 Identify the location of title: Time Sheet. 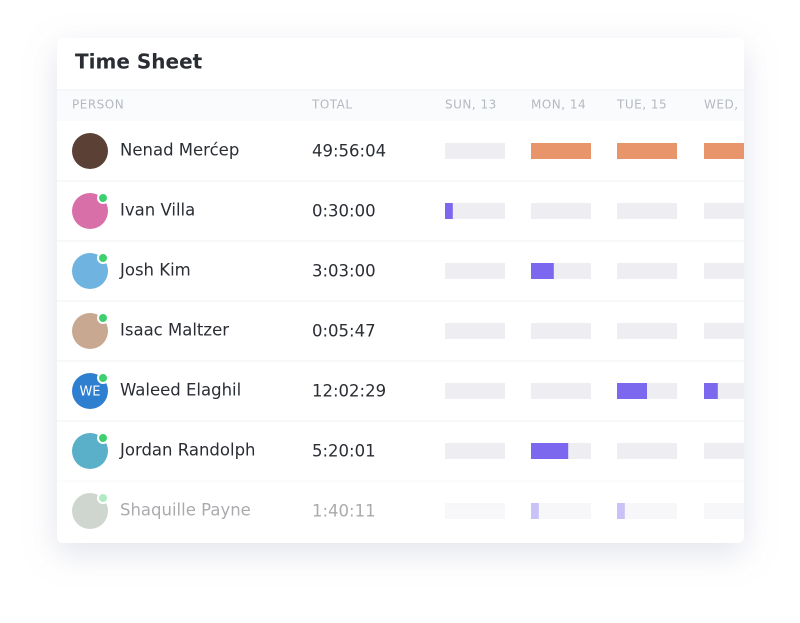
(139, 62).